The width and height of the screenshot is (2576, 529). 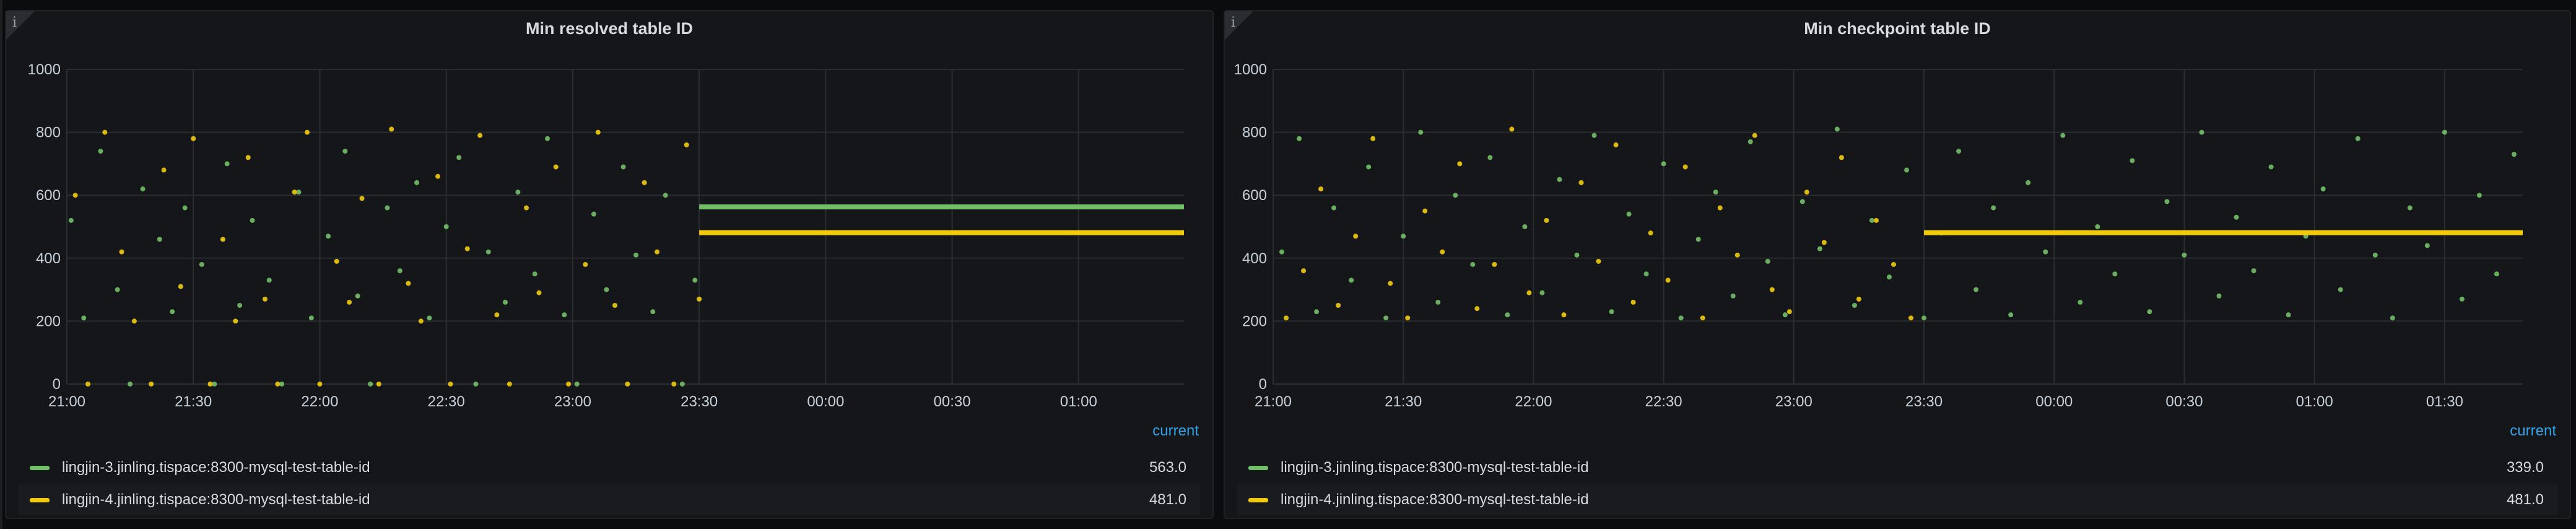 What do you see at coordinates (1403, 402) in the screenshot?
I see `x-tick-label: 21:30` at bounding box center [1403, 402].